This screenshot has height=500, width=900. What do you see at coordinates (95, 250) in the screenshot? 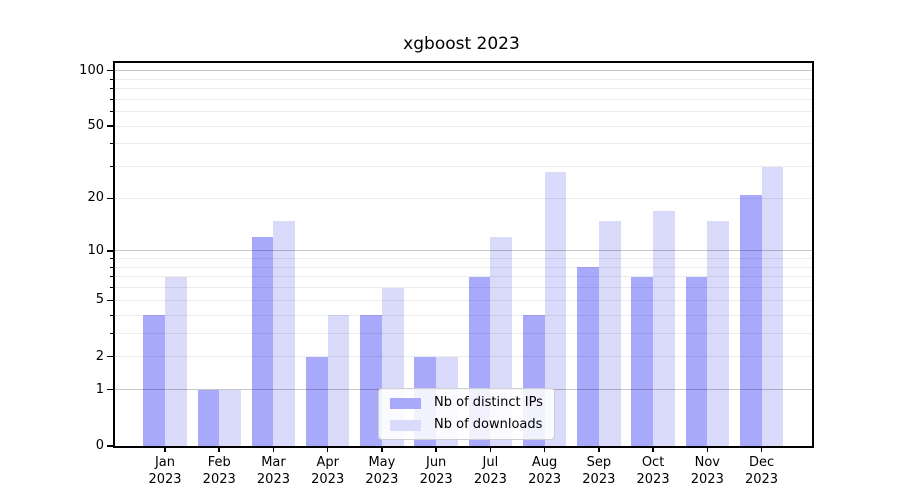
I see `y-tick-label: 10` at bounding box center [95, 250].